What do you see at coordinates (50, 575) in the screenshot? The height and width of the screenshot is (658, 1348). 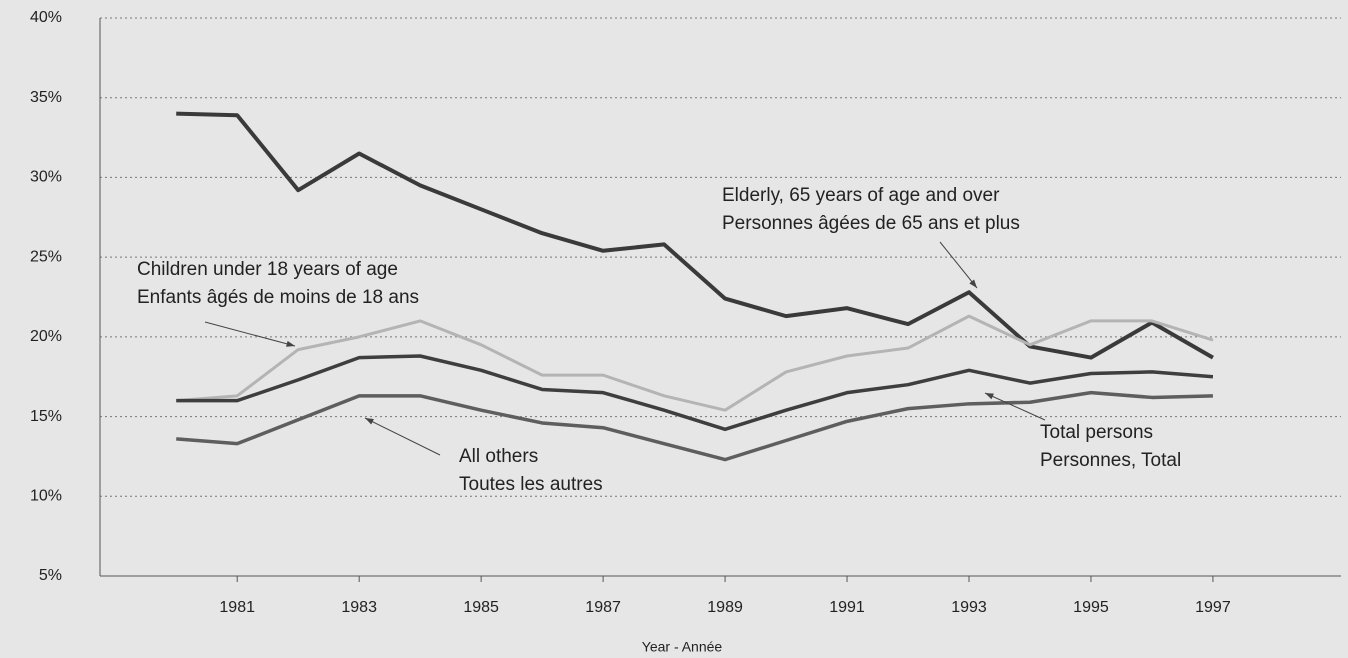 I see `y-tick-label: 5%` at bounding box center [50, 575].